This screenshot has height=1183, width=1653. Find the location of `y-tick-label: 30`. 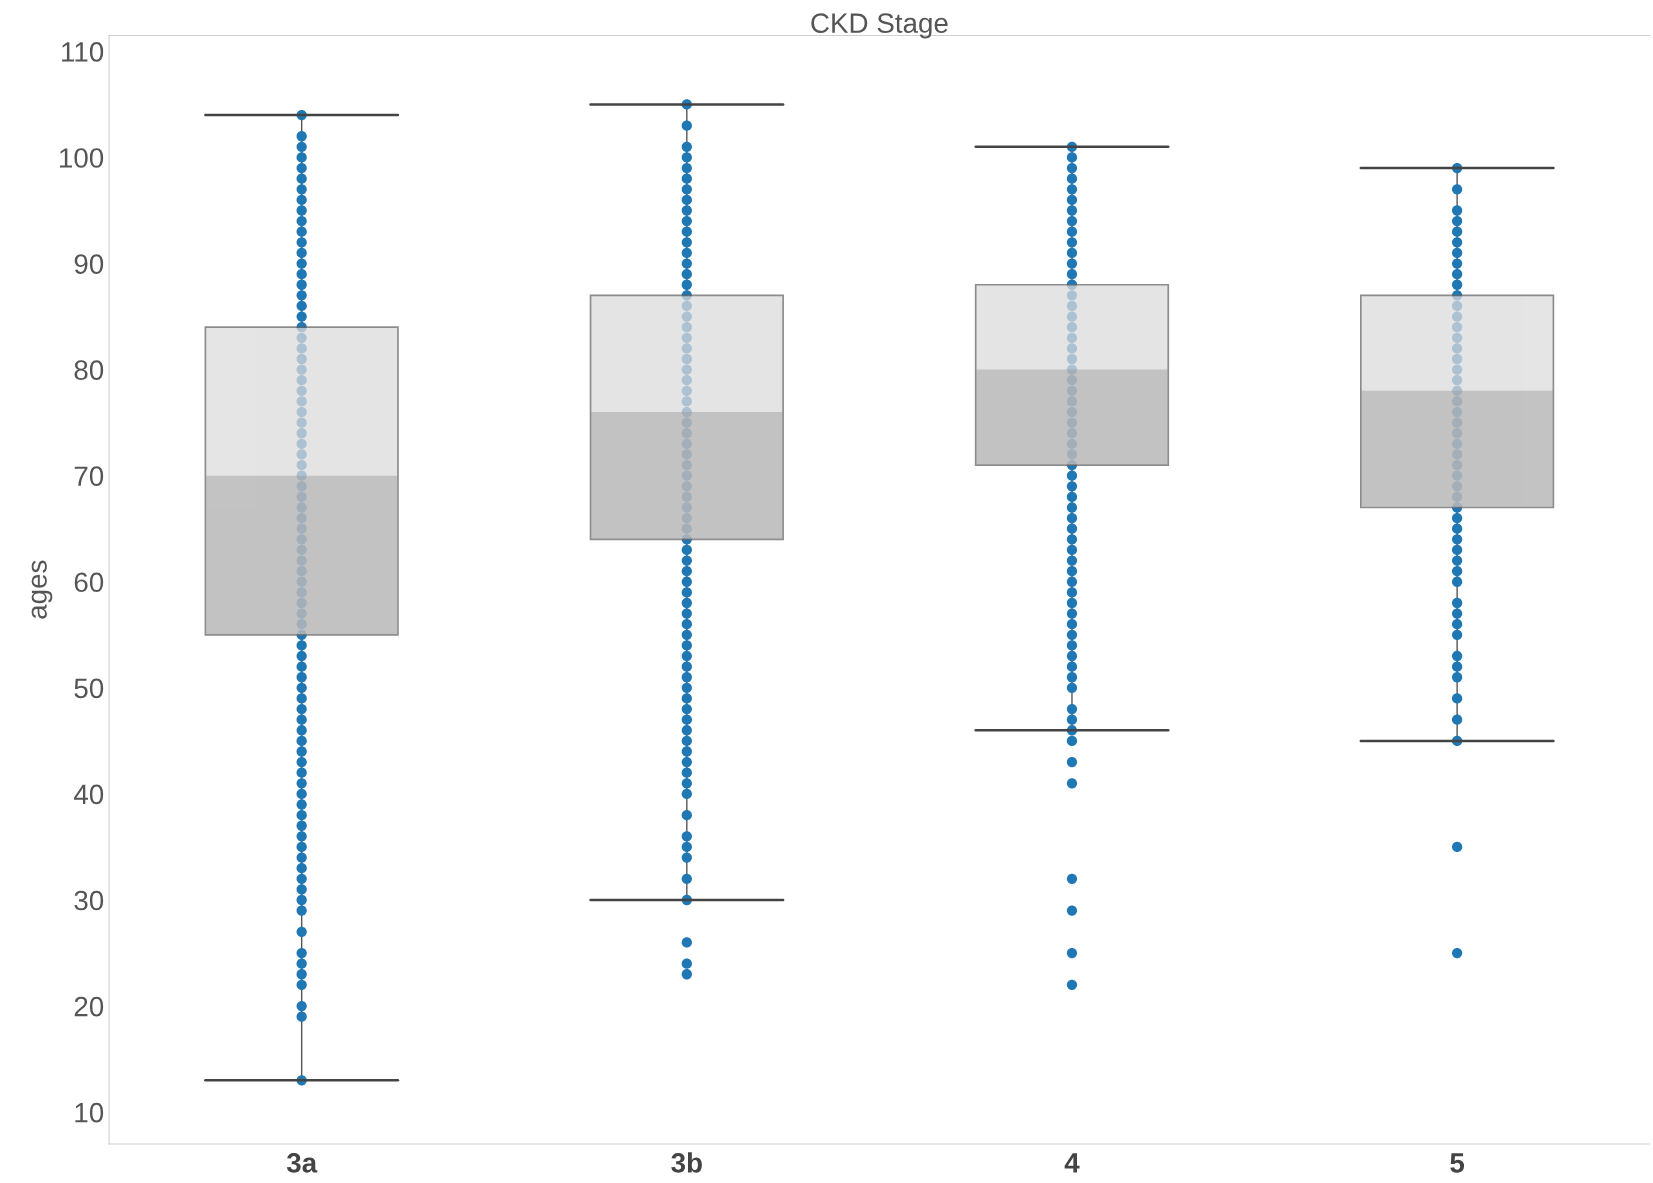

y-tick-label: 30 is located at coordinates (89, 900).